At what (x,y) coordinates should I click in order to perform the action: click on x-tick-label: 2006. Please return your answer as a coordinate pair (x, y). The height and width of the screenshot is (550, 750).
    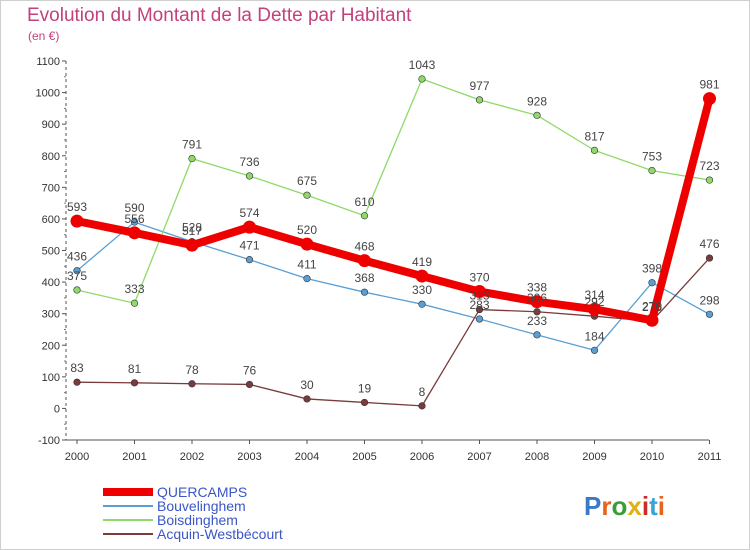
    Looking at the image, I should click on (422, 457).